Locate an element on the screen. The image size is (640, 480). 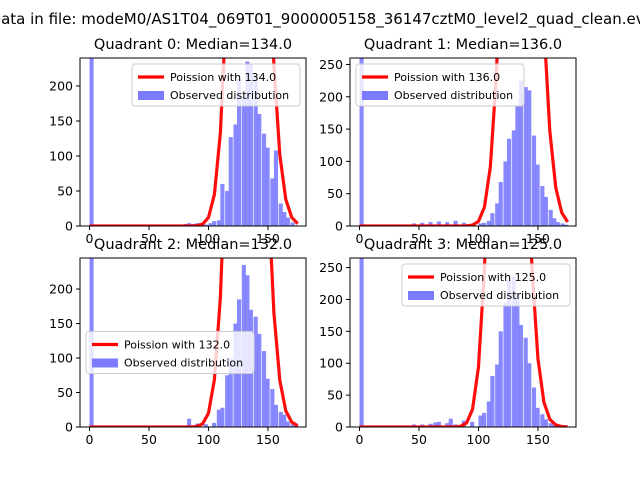
legend-bar-swatch is located at coordinates (375, 95).